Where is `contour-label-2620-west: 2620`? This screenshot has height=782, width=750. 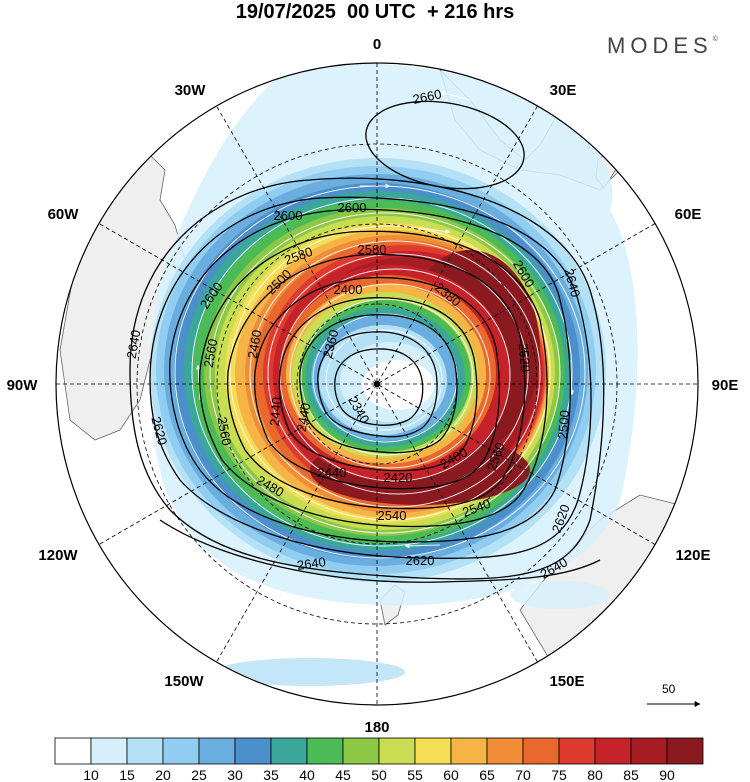
contour-label-2620-west: 2620 is located at coordinates (159, 431).